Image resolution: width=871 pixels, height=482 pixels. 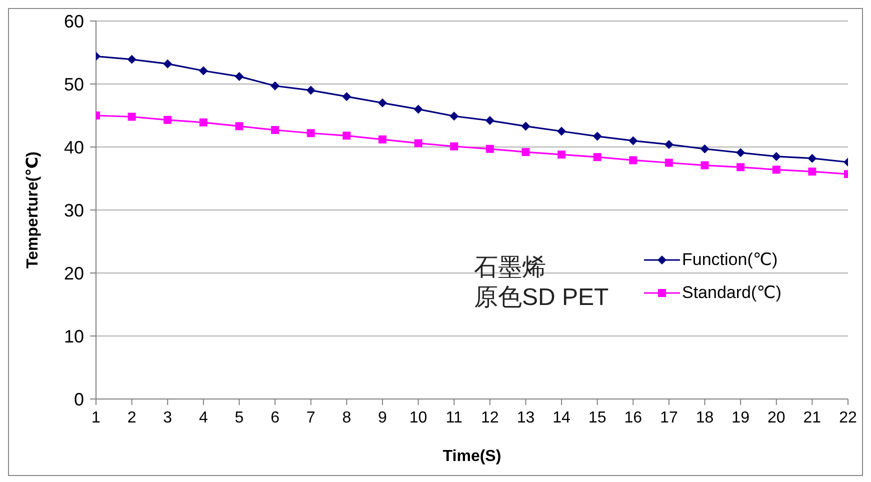 I want to click on x-tick-label: 21, so click(x=812, y=417).